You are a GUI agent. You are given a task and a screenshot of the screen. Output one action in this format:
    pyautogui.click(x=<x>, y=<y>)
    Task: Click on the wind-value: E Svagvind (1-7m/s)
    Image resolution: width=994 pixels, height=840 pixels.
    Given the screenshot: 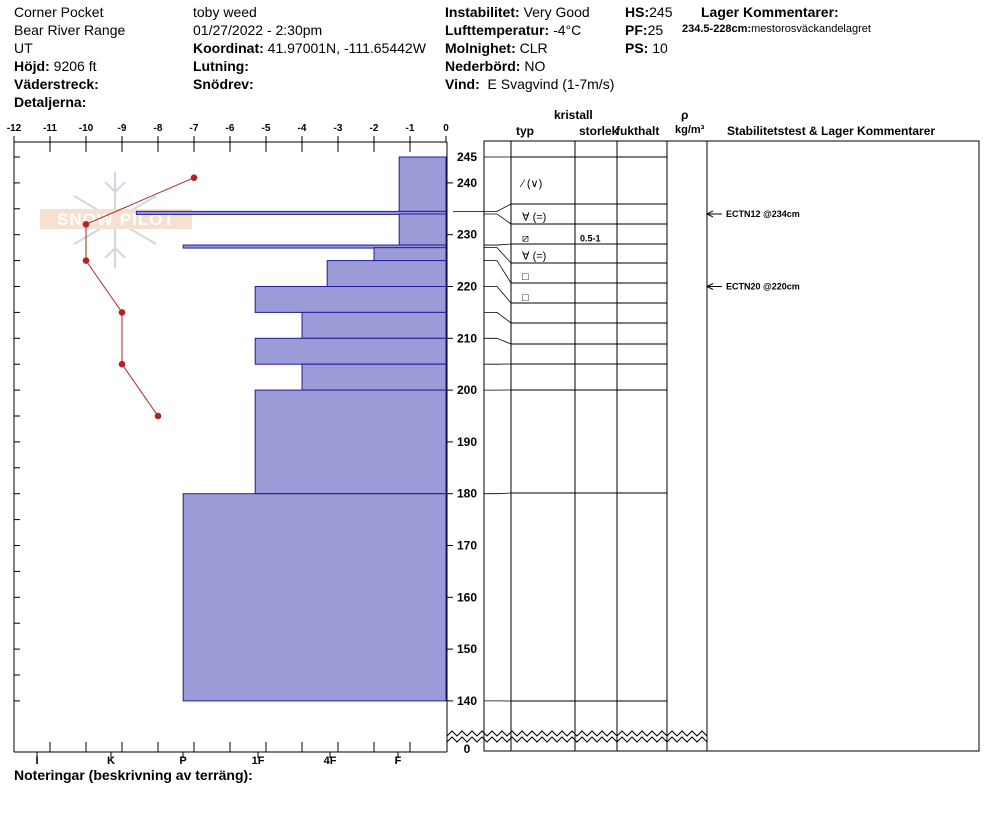 What is the action you would take?
    pyautogui.click(x=551, y=84)
    